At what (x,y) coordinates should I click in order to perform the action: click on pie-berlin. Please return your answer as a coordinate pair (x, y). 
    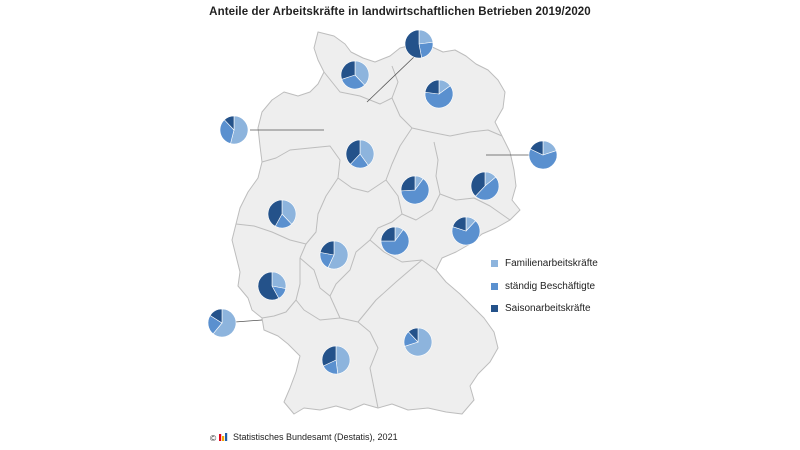
    Looking at the image, I should click on (543, 155).